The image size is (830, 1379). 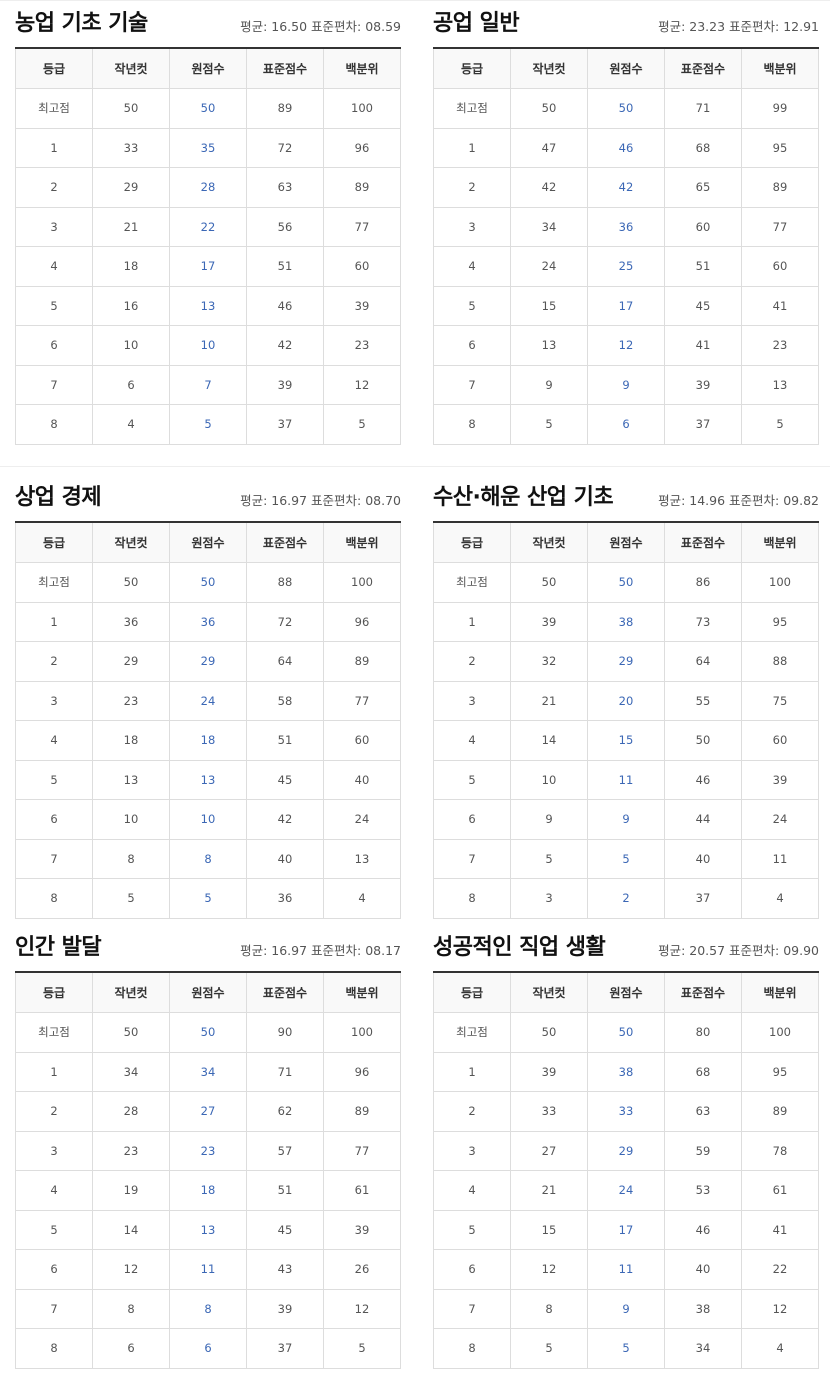 What do you see at coordinates (626, 1308) in the screenshot?
I see `table-row: 7 8 9 38 12` at bounding box center [626, 1308].